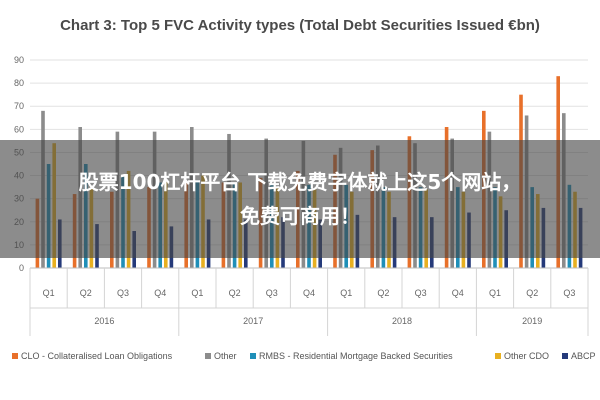 Image resolution: width=600 pixels, height=400 pixels. I want to click on legend-label: Other CDO, so click(526, 356).